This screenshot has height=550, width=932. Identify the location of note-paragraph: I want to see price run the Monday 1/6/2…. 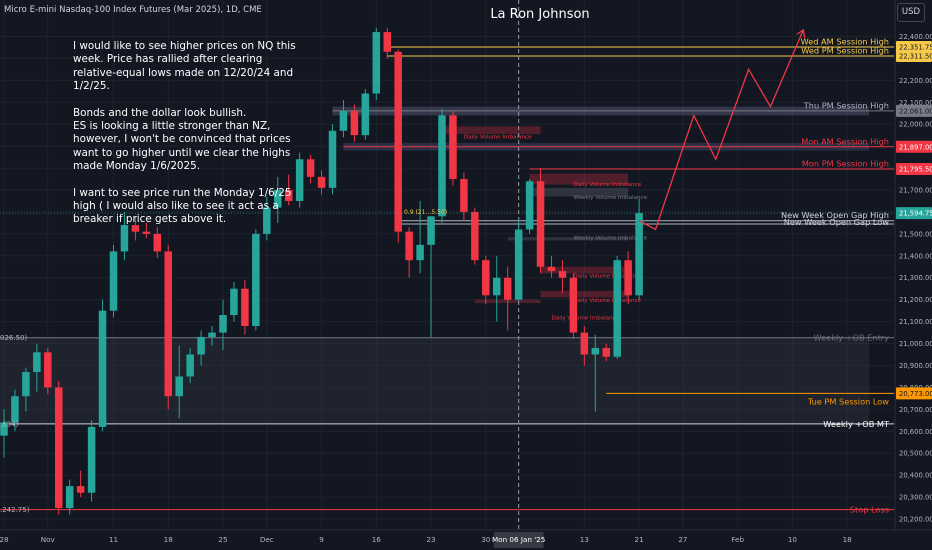
(182, 206).